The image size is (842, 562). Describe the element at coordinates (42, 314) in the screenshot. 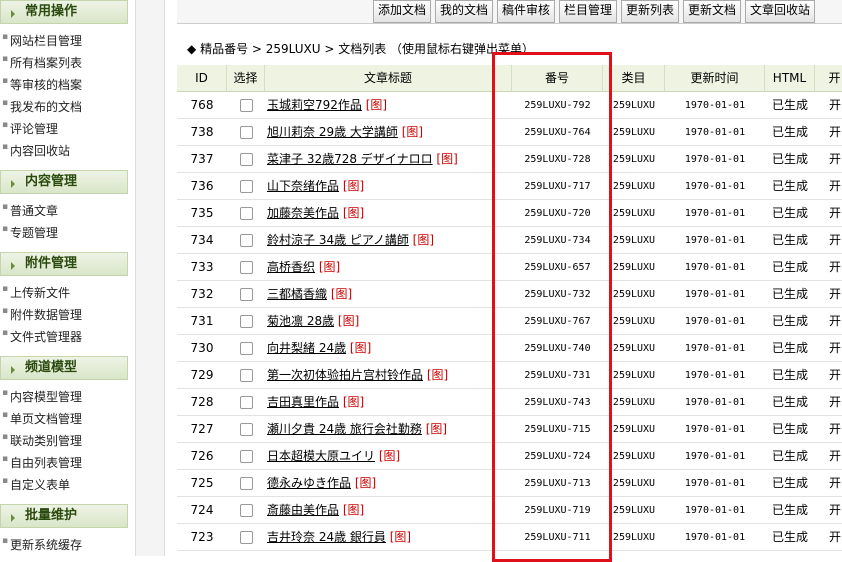

I see `menu-item: 附件数据管理` at that location.